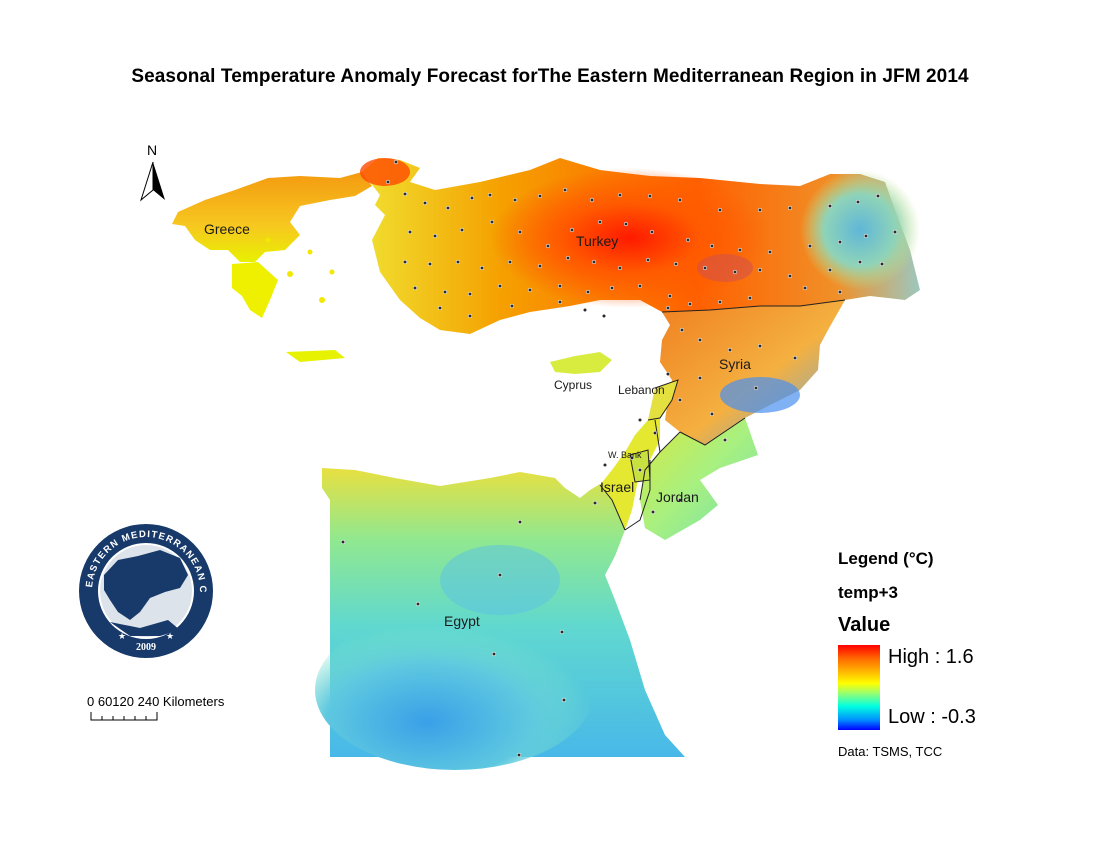 The width and height of the screenshot is (1100, 850). Describe the element at coordinates (617, 487) in the screenshot. I see `label-israel: Israel` at that location.